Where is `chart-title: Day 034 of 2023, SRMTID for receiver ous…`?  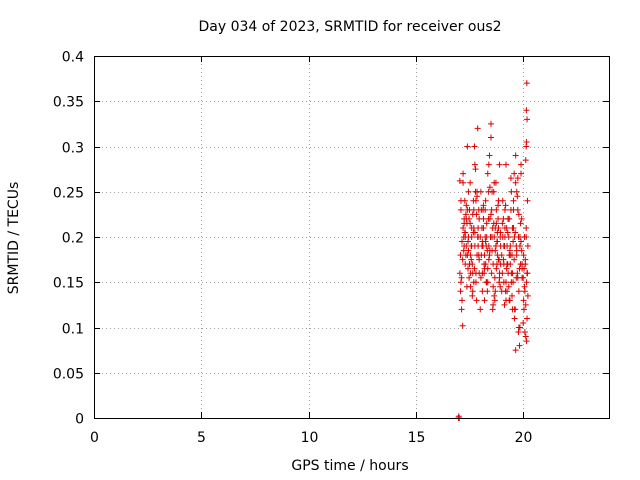
chart-title: Day 034 of 2023, SRMTID for receiver ous… is located at coordinates (349, 27).